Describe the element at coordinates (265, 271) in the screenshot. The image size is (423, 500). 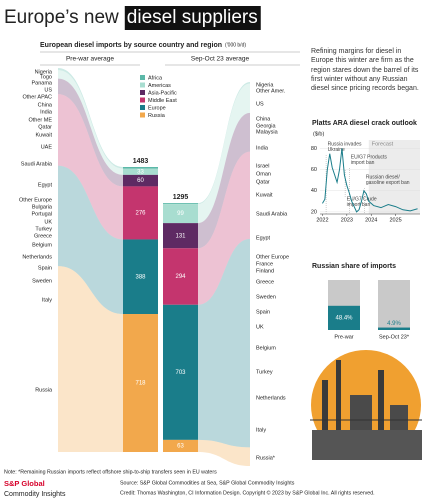
I see `country-label: Finland` at that location.